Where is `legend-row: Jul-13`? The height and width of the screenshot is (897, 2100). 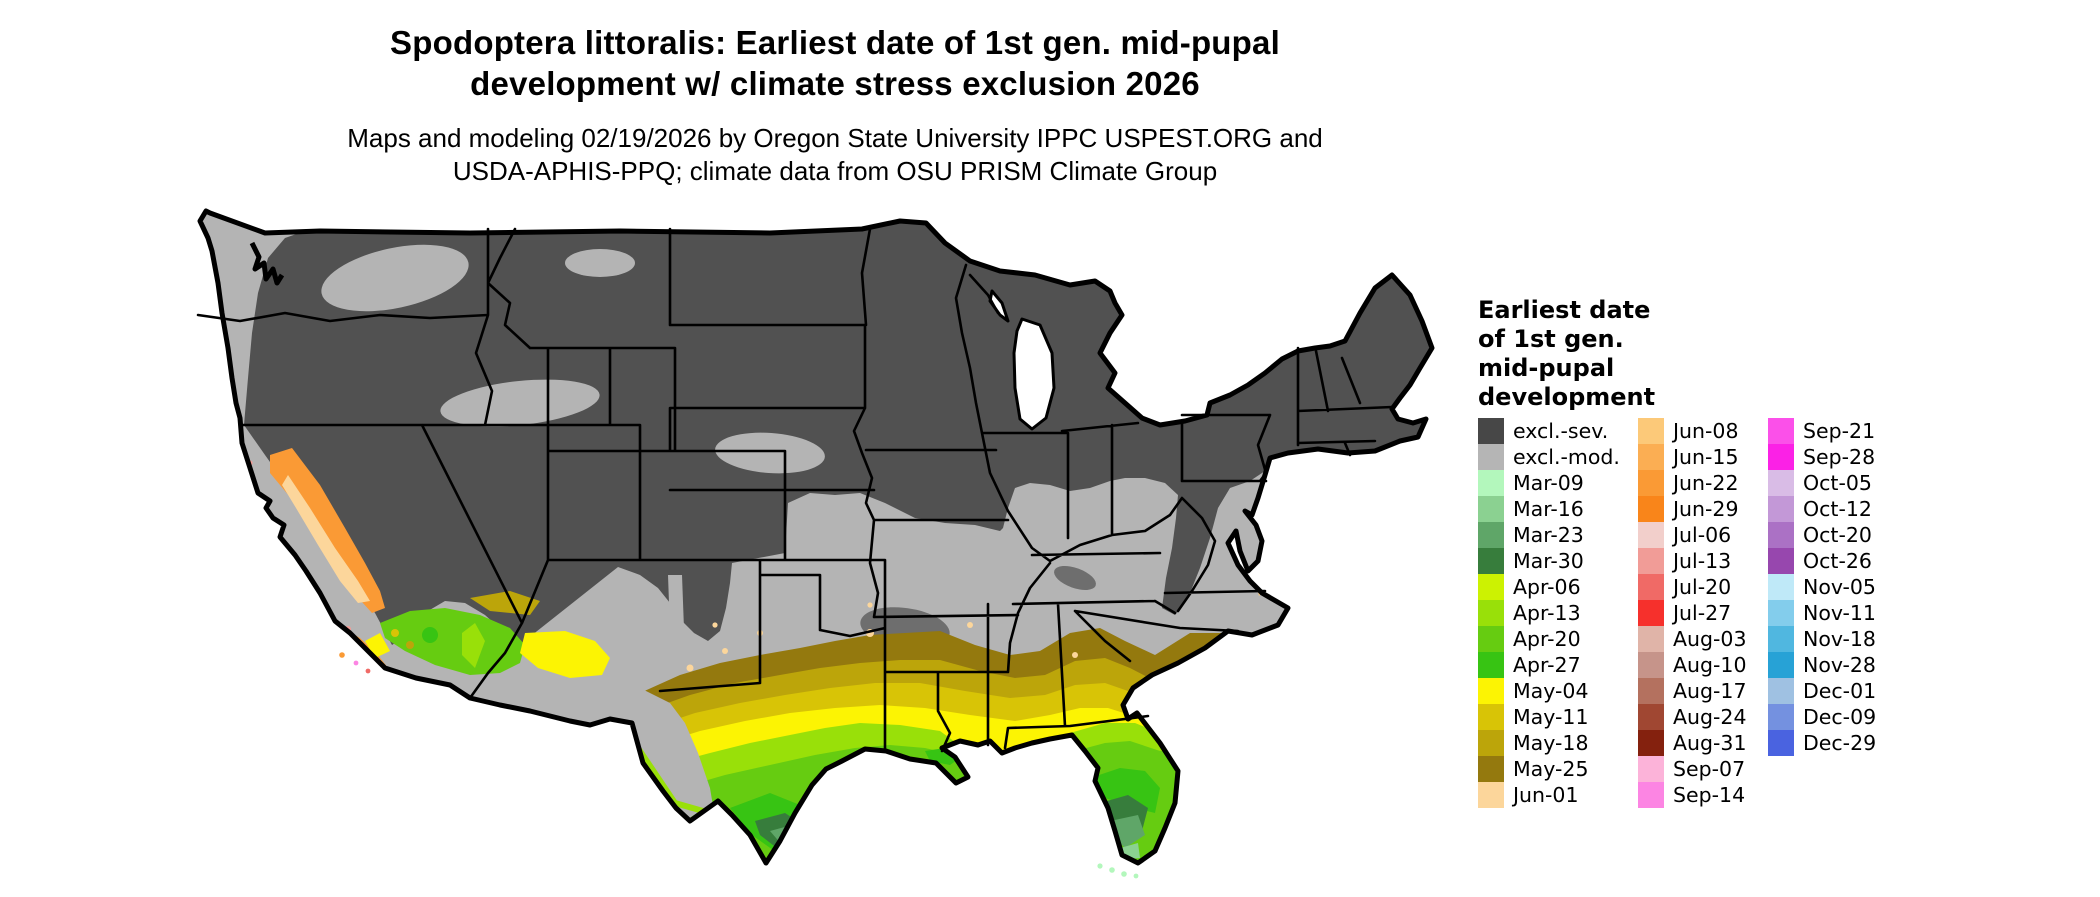
legend-row: Jul-13 is located at coordinates (1692, 561).